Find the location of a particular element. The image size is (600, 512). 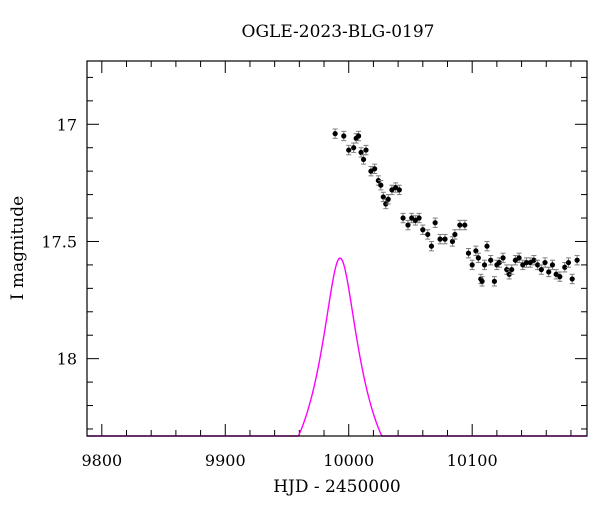

data-points is located at coordinates (456, 207).